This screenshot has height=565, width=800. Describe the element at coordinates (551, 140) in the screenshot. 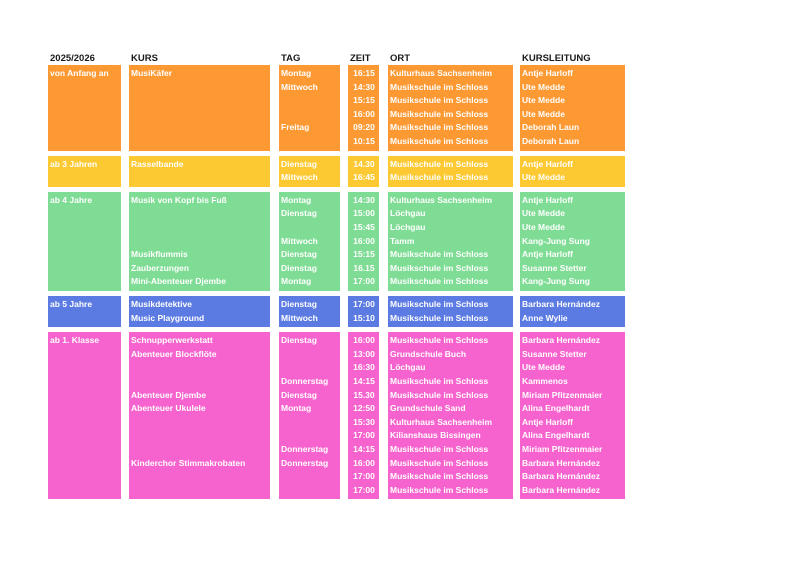

I see `instructor-cell: Deborah Laun` at that location.